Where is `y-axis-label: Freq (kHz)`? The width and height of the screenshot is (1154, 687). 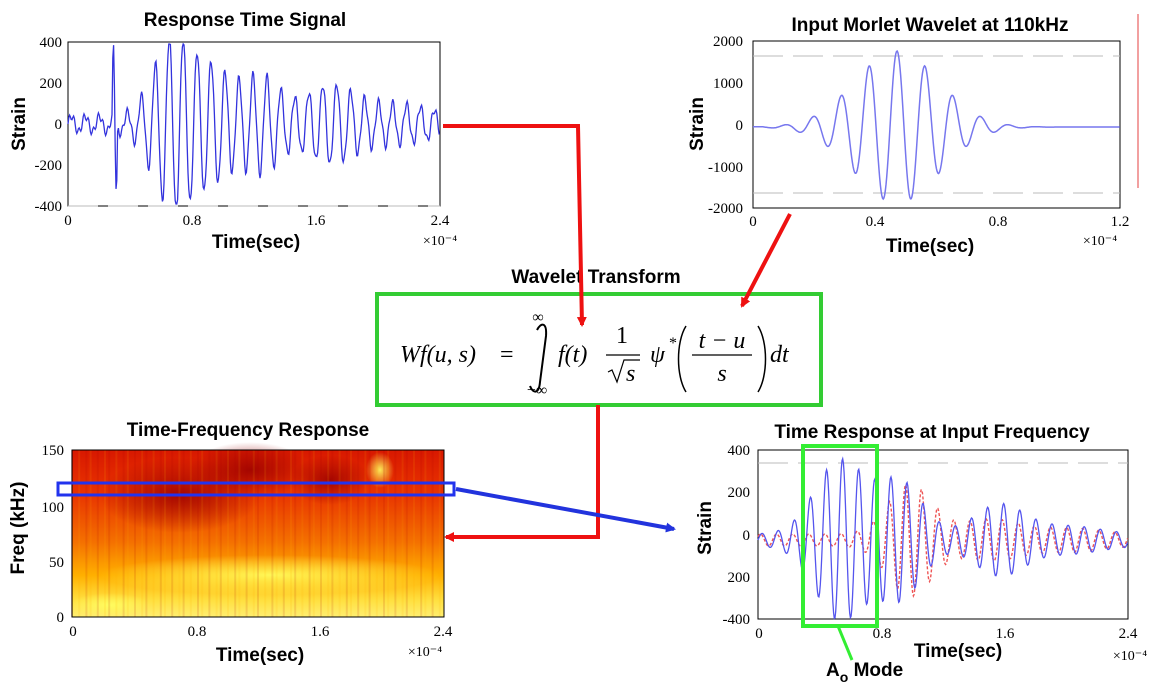 y-axis-label: Freq (kHz) is located at coordinates (18, 528).